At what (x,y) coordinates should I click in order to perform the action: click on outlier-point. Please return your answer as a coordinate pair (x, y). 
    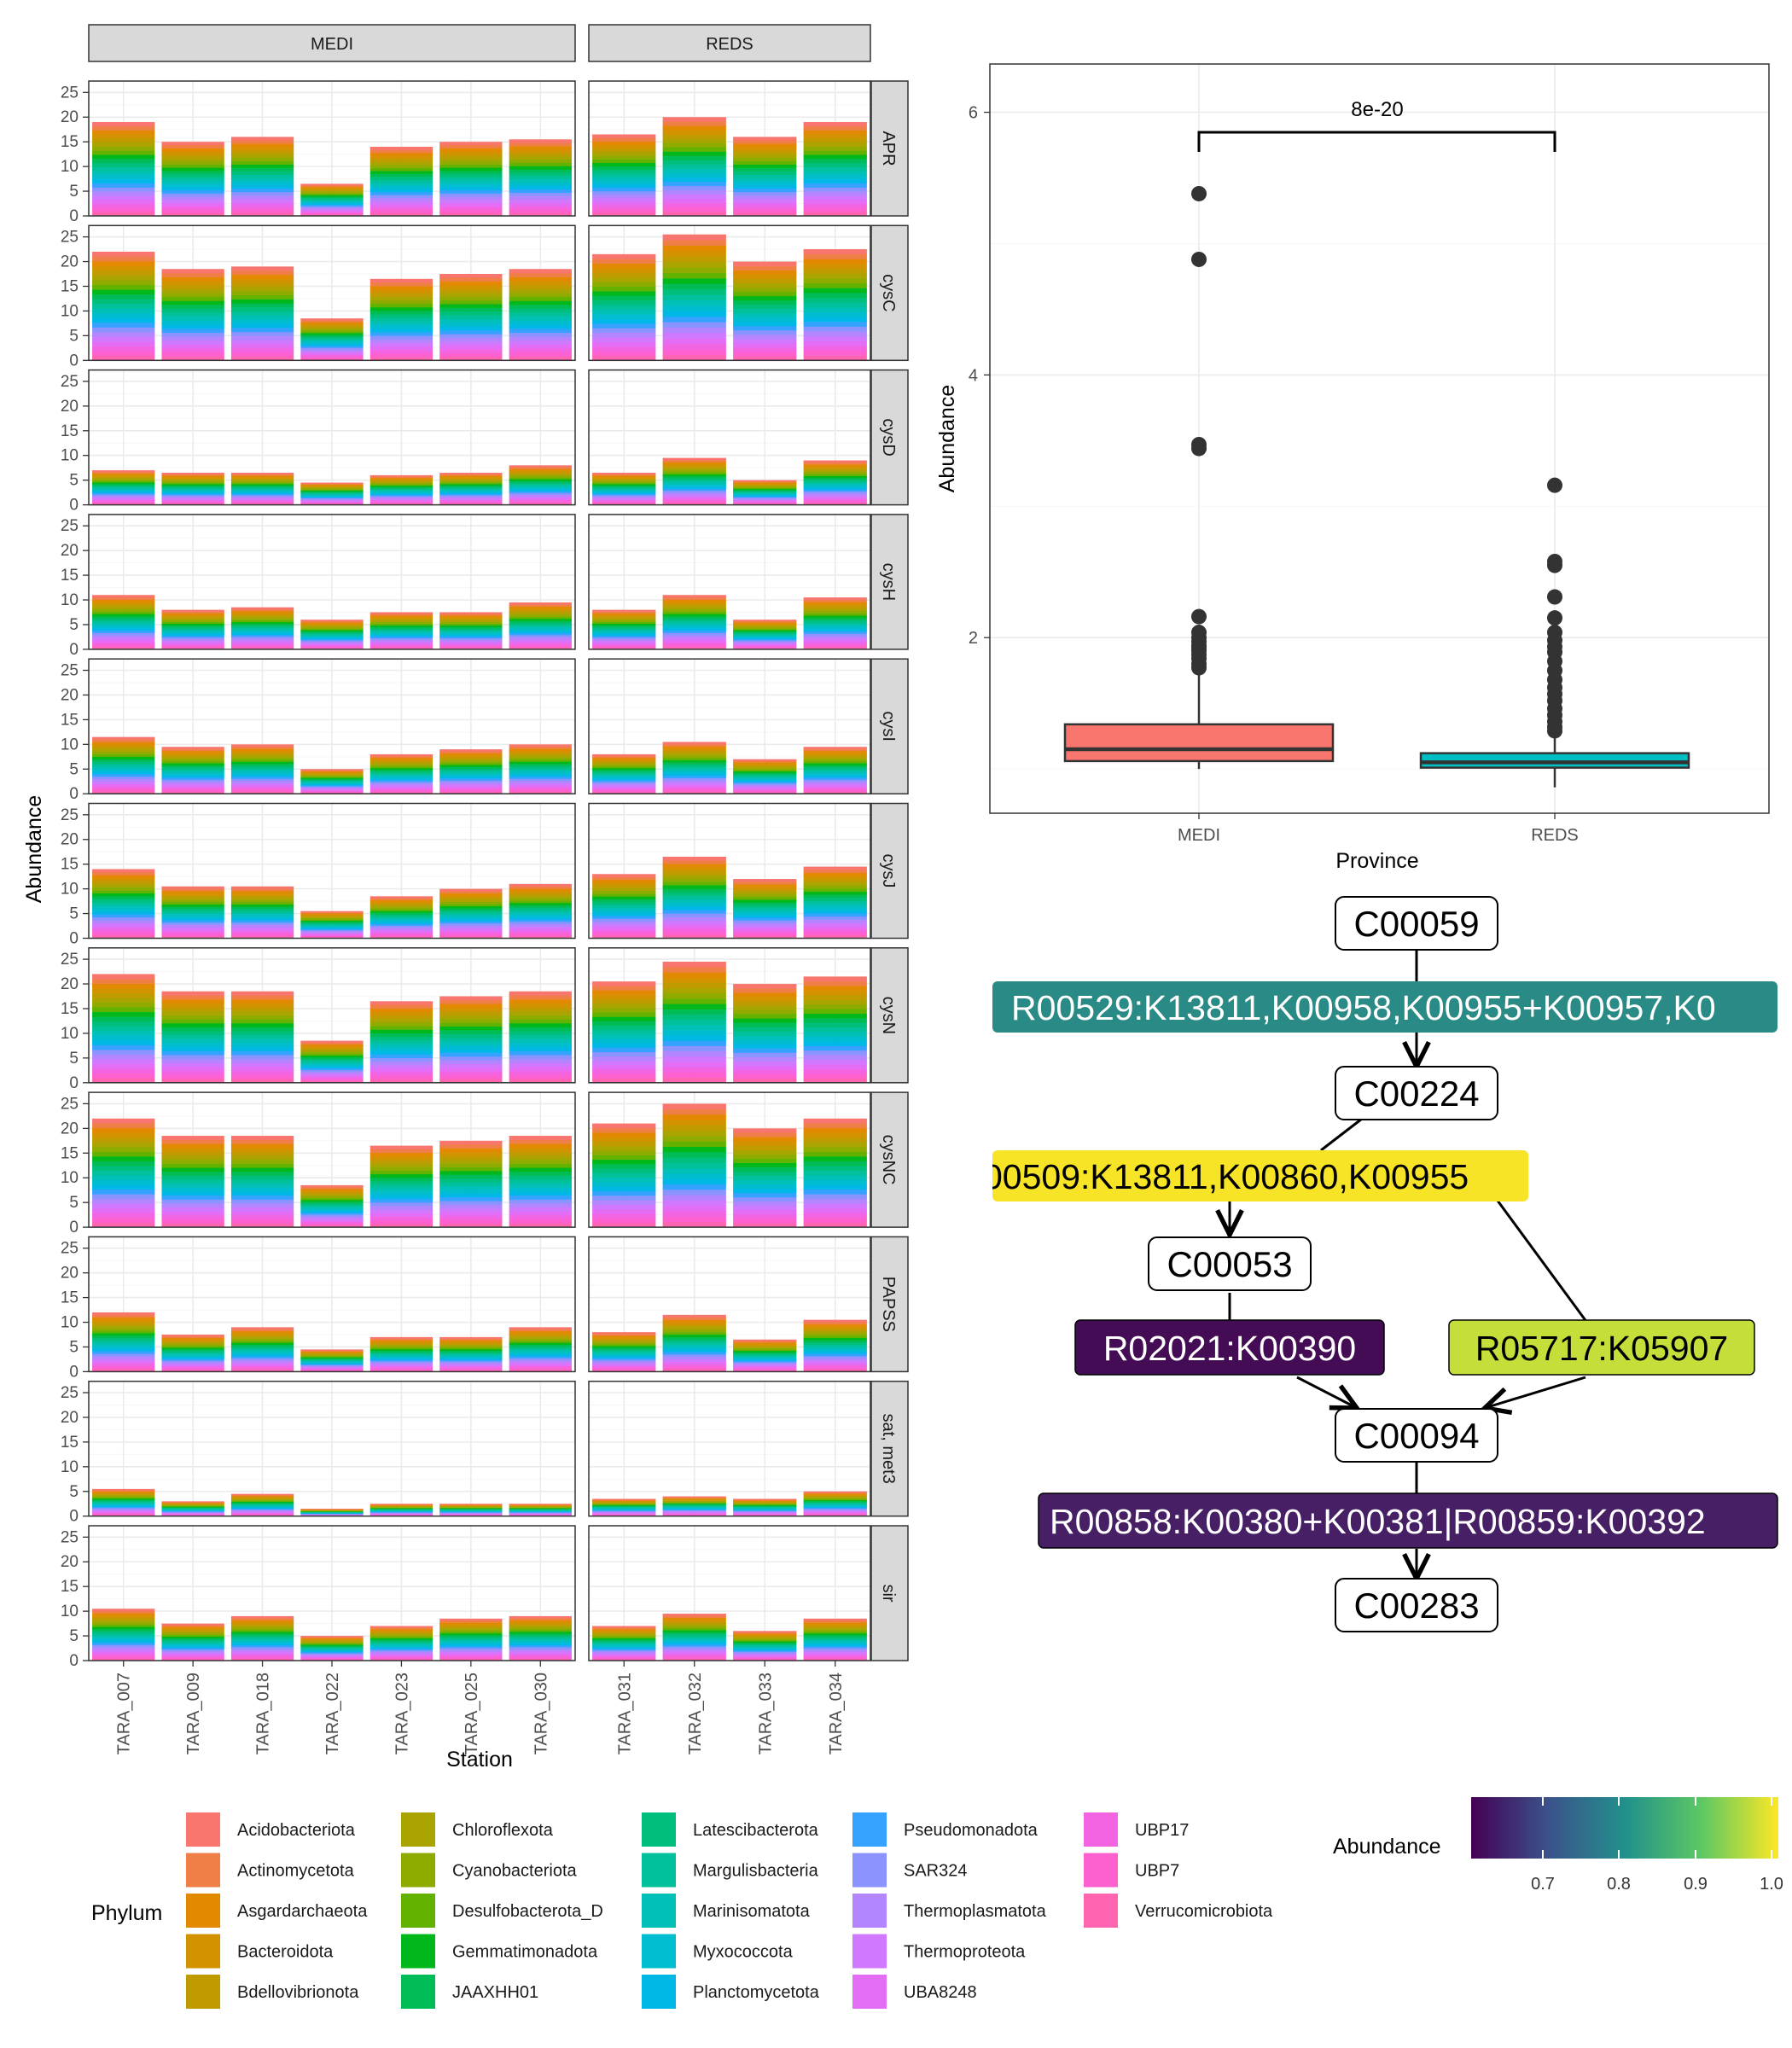
    Looking at the image, I should click on (1554, 618).